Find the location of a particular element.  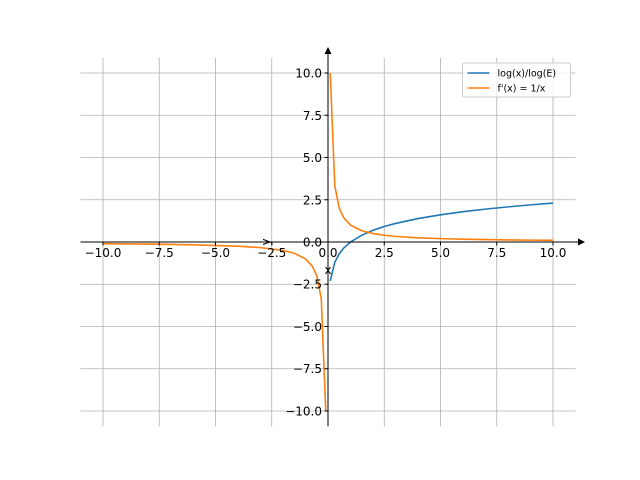

y-tick-label: 2.5 is located at coordinates (312, 200).